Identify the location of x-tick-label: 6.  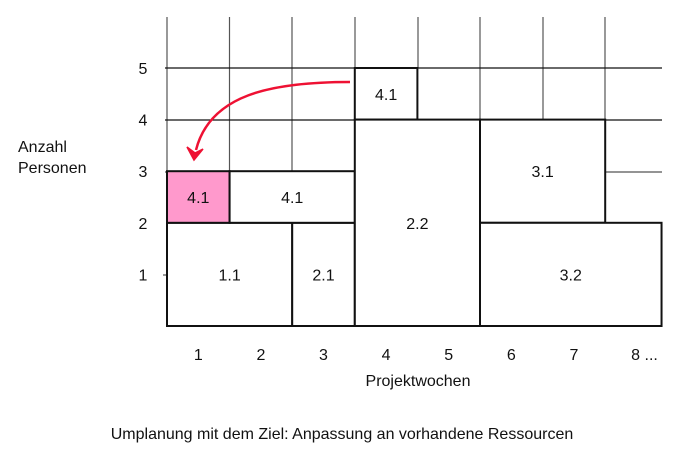
(511, 355).